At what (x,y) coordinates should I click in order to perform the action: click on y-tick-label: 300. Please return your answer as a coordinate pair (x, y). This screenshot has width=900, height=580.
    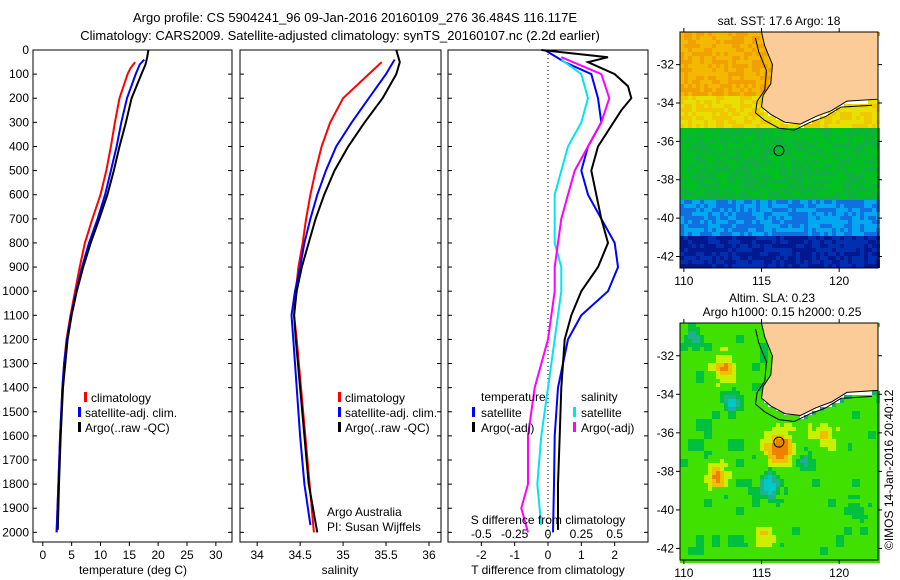
    Looking at the image, I should click on (19, 122).